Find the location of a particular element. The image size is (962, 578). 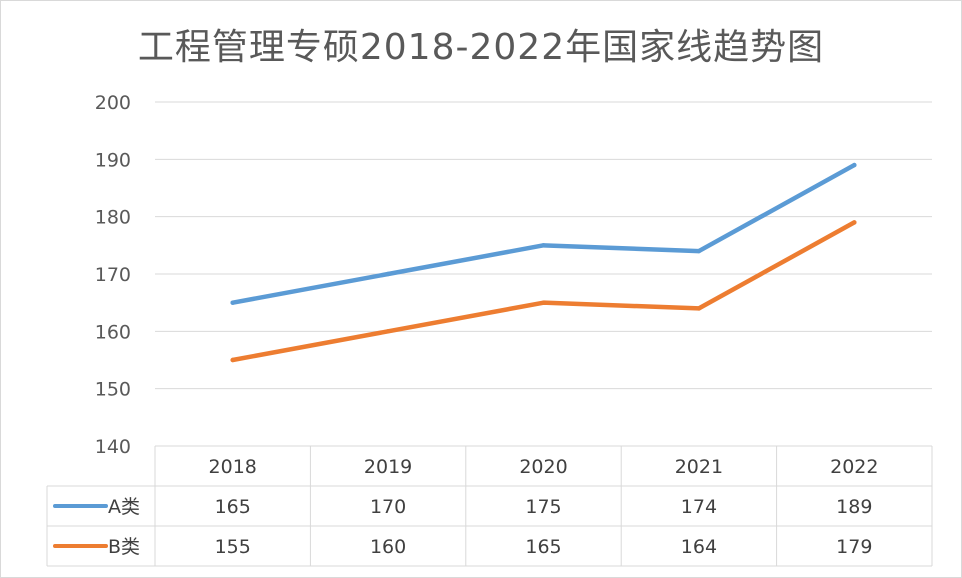

y-axis-ticks: 140 150 160 170 180 190 200 is located at coordinates (113, 275).